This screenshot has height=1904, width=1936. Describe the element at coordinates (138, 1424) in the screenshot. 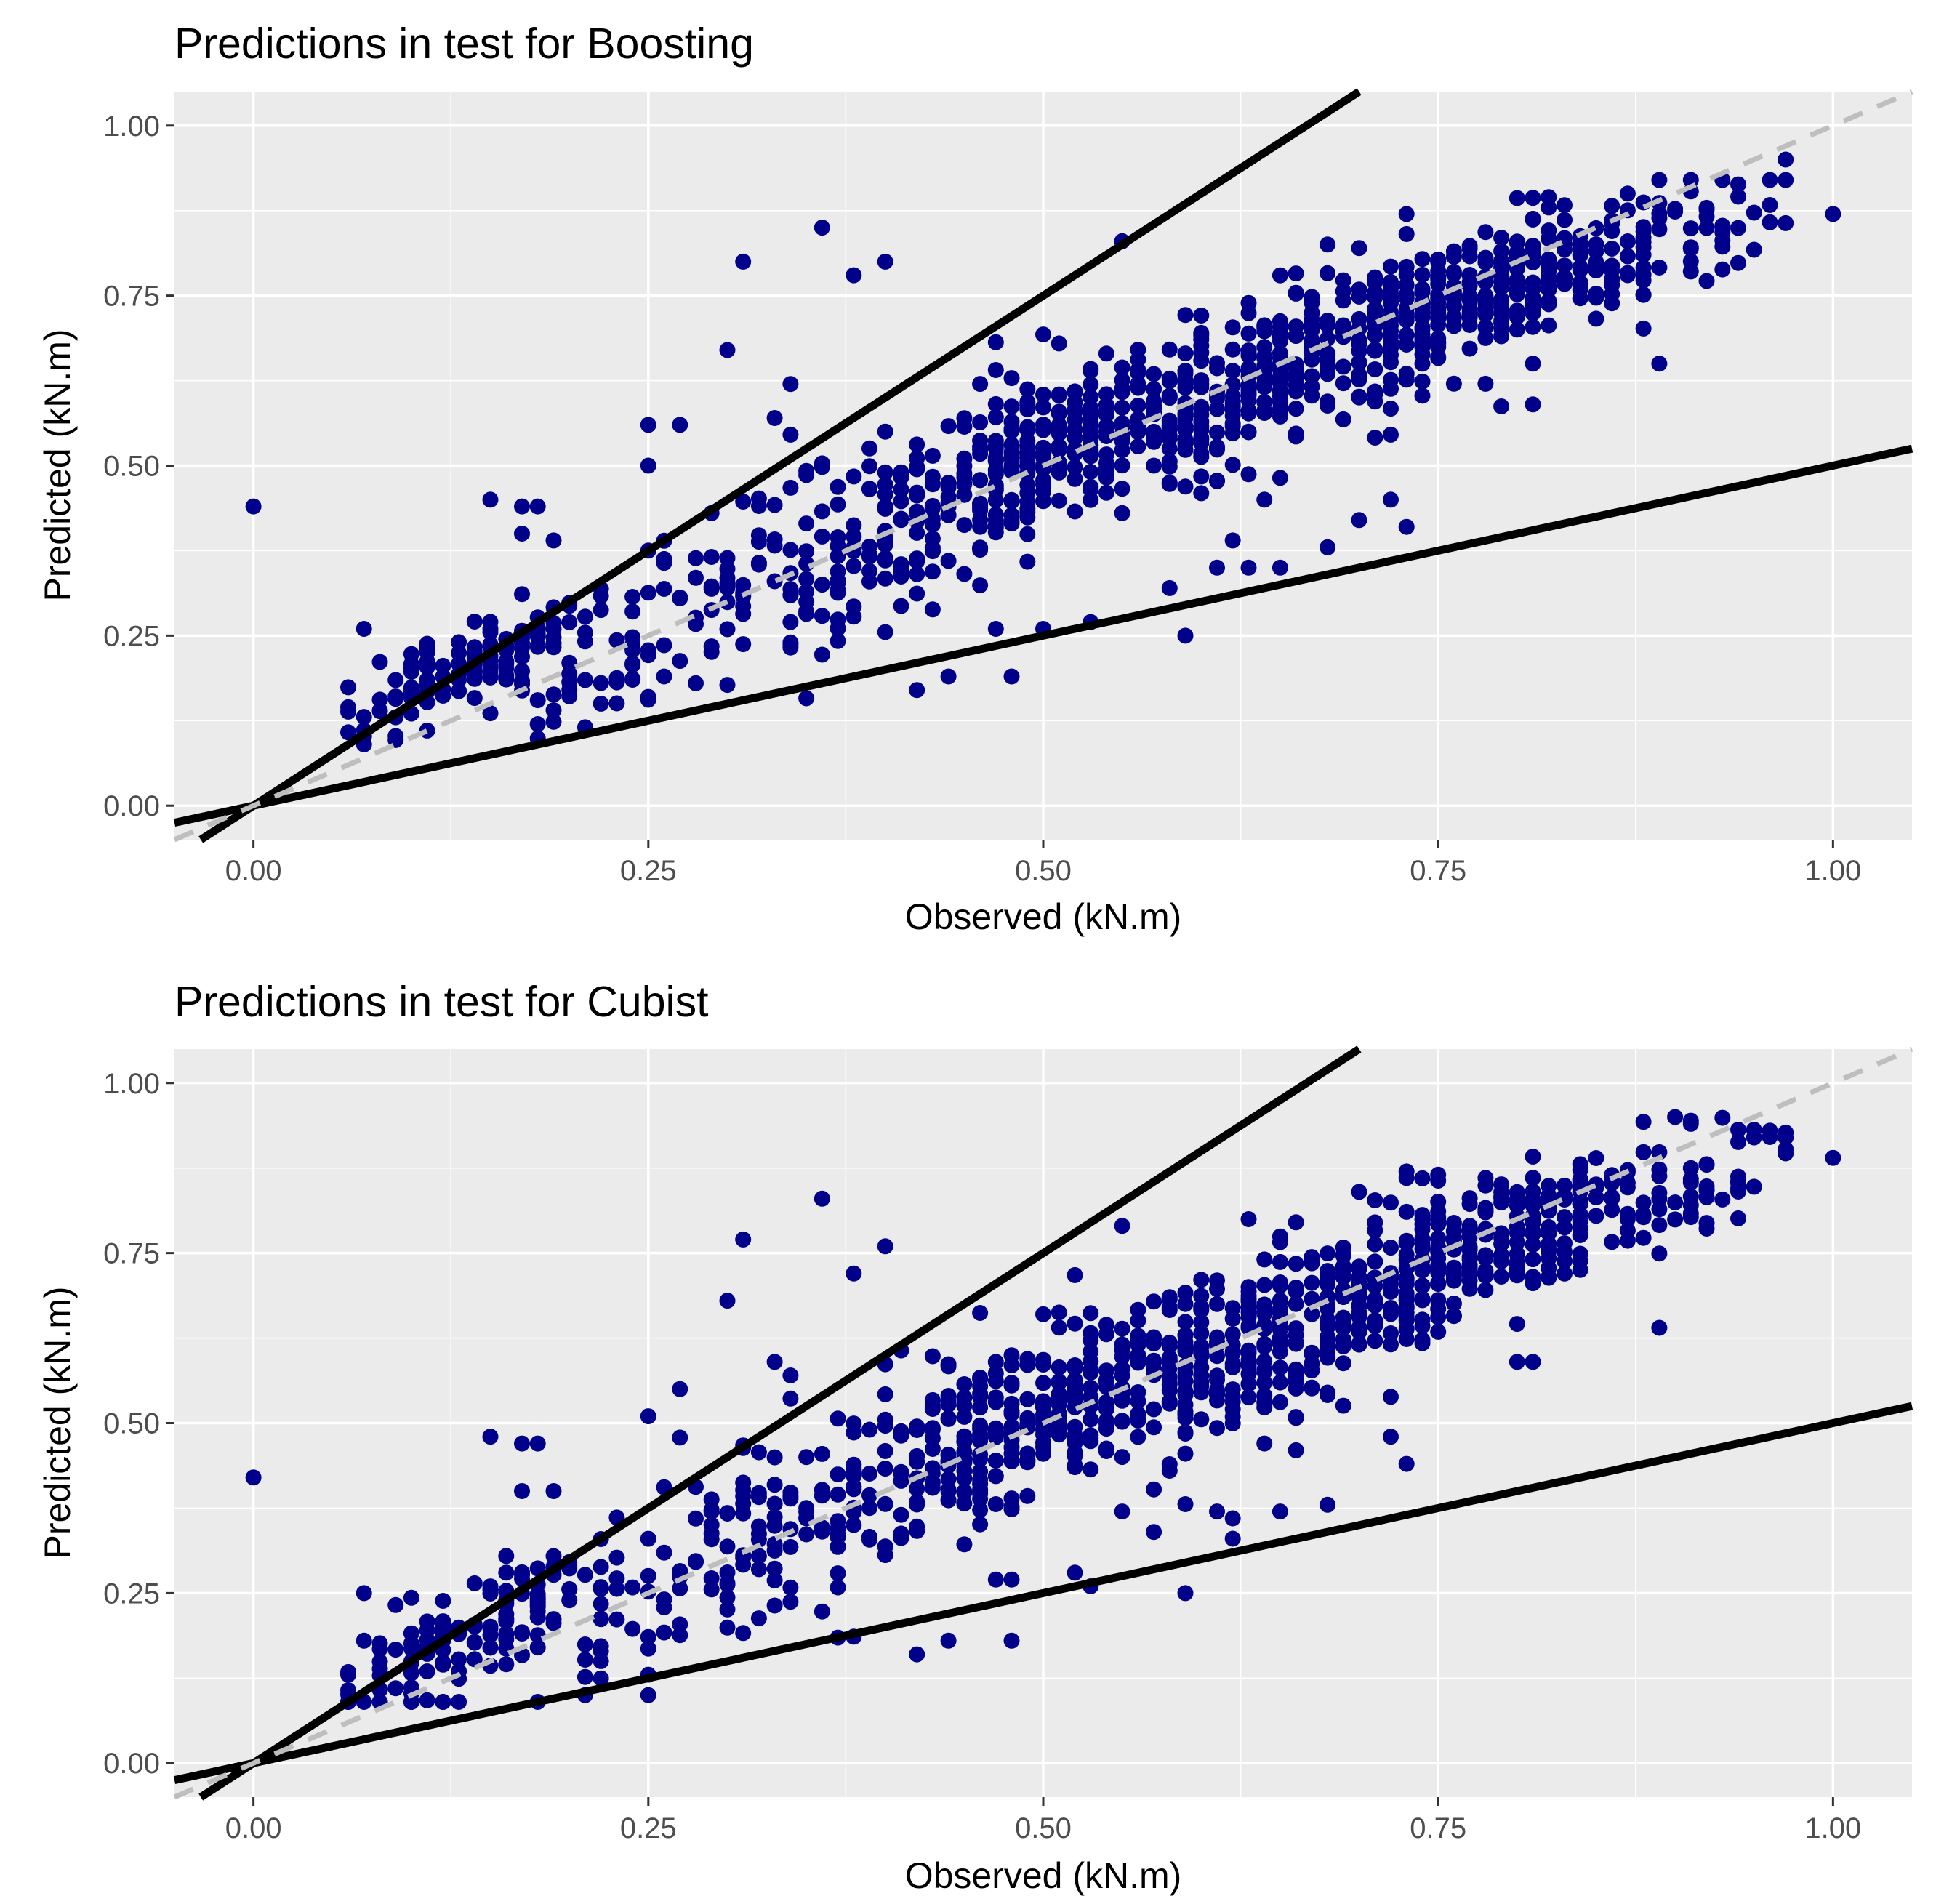

I see `cubist-y-axis: 0.00 0.25 0.50 0.75 1.00` at that location.